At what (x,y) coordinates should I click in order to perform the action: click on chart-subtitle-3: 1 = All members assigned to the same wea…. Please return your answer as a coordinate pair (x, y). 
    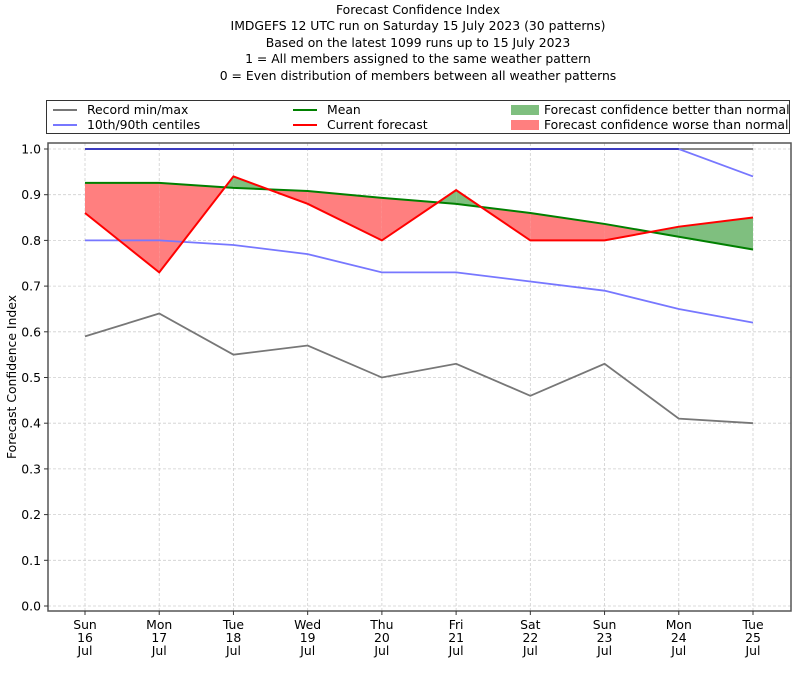
    Looking at the image, I should click on (418, 59).